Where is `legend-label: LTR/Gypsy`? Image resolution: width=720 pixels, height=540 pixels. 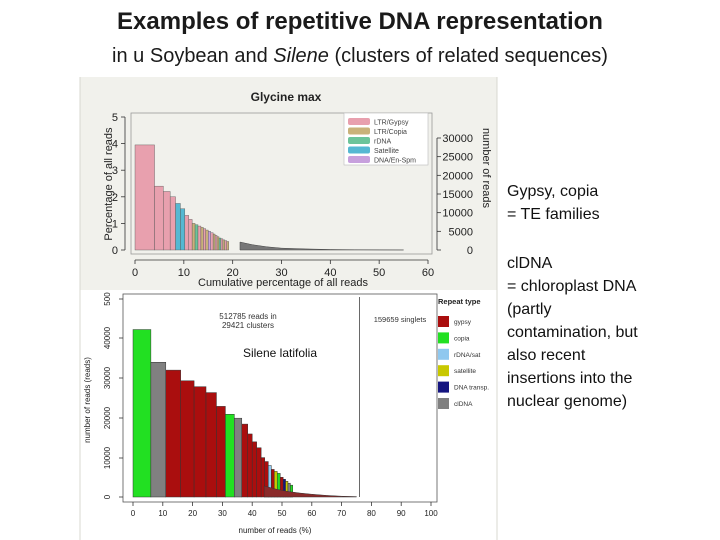 legend-label: LTR/Gypsy is located at coordinates (391, 123).